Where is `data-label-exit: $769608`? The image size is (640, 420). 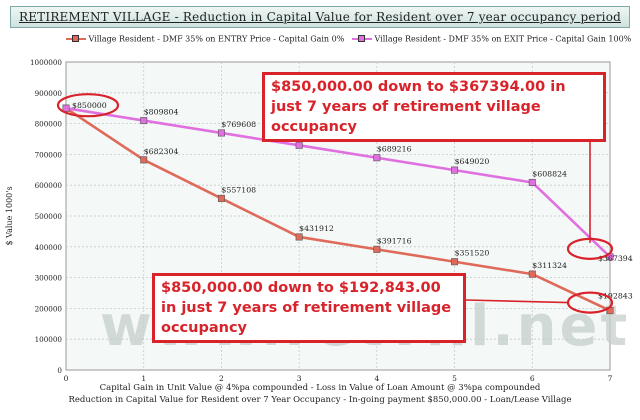
data-label-exit: $769608 is located at coordinates (238, 124).